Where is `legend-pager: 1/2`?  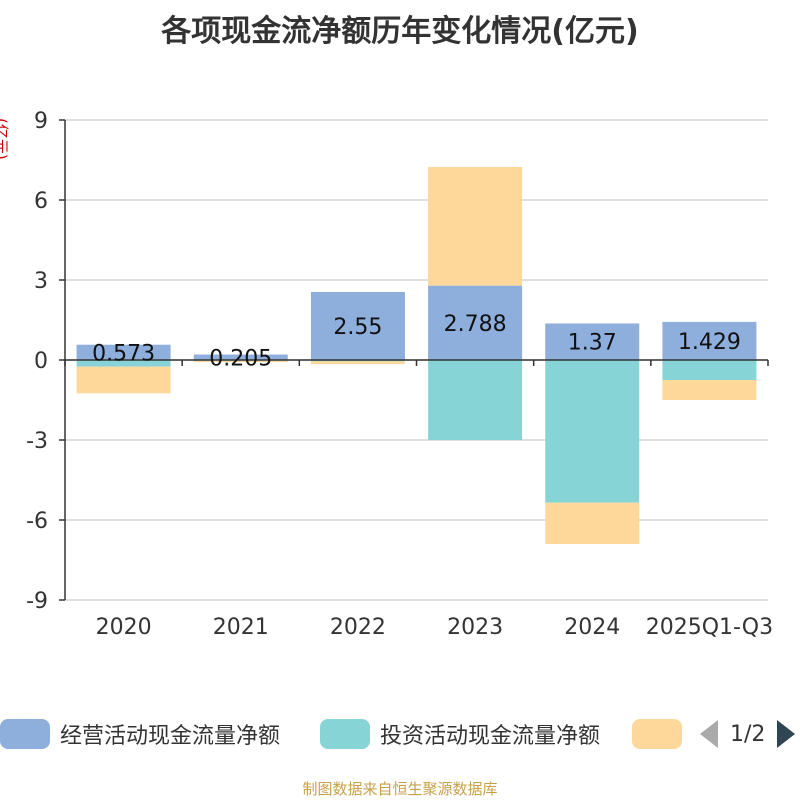
legend-pager: 1/2 is located at coordinates (748, 734).